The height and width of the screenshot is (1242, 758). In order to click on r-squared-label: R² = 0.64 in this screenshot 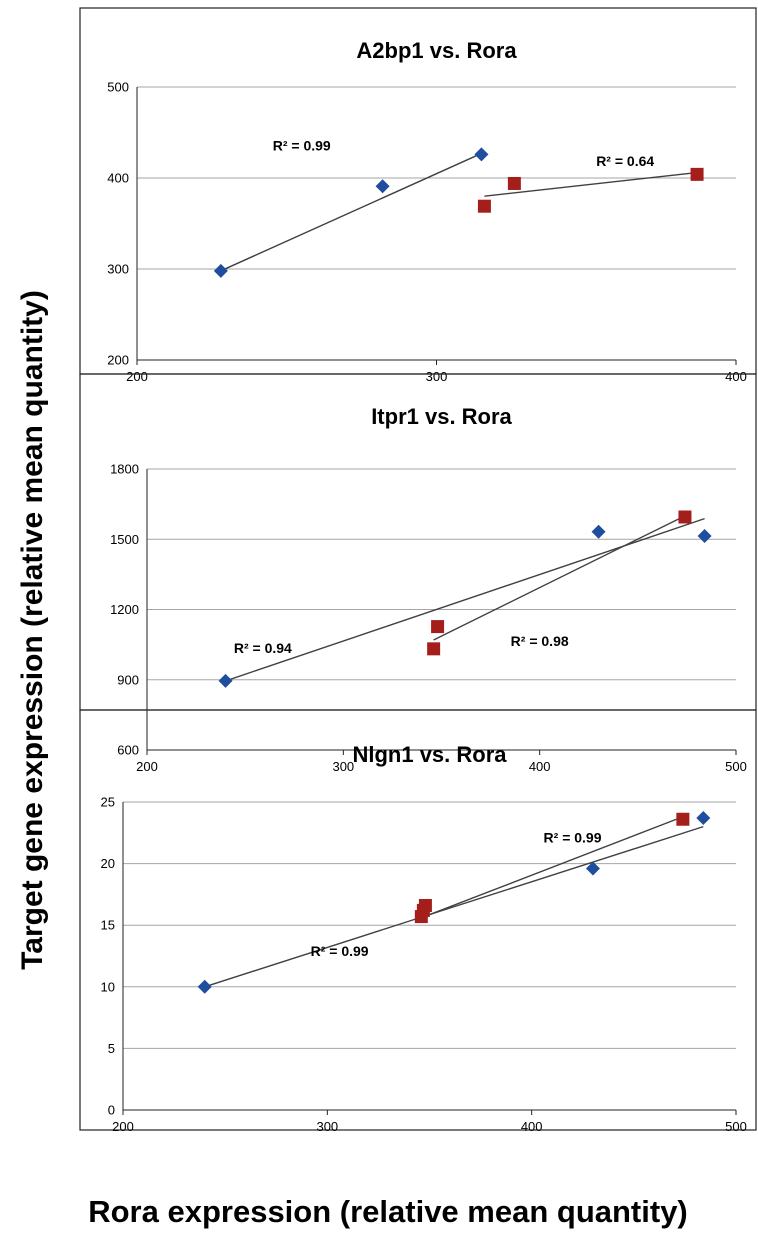, I will do `click(625, 161)`.